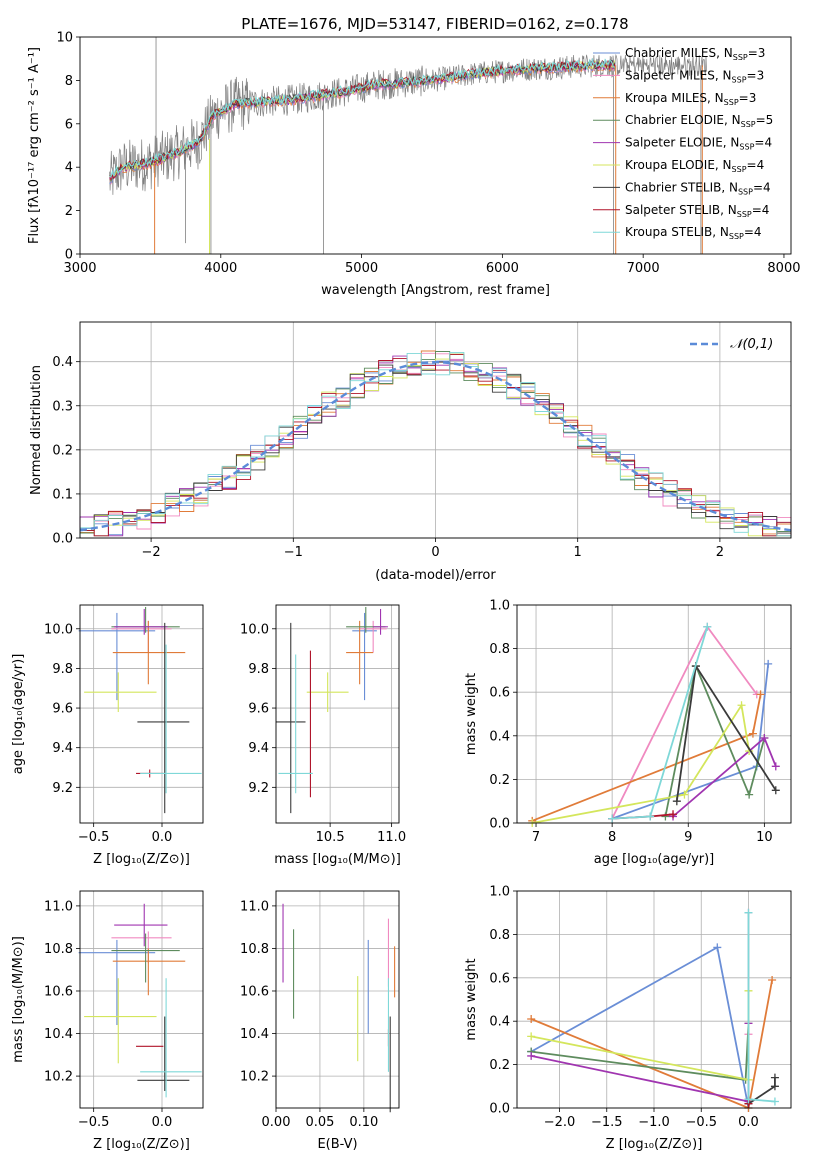 The width and height of the screenshot is (819, 1170). What do you see at coordinates (69, 81) in the screenshot?
I see `y-tick-label: 8` at bounding box center [69, 81].